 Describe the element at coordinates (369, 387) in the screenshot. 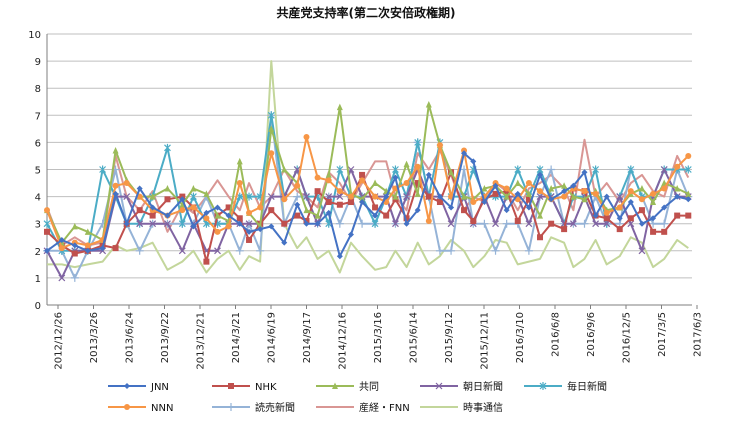

I see `legend-label: 共同` at that location.